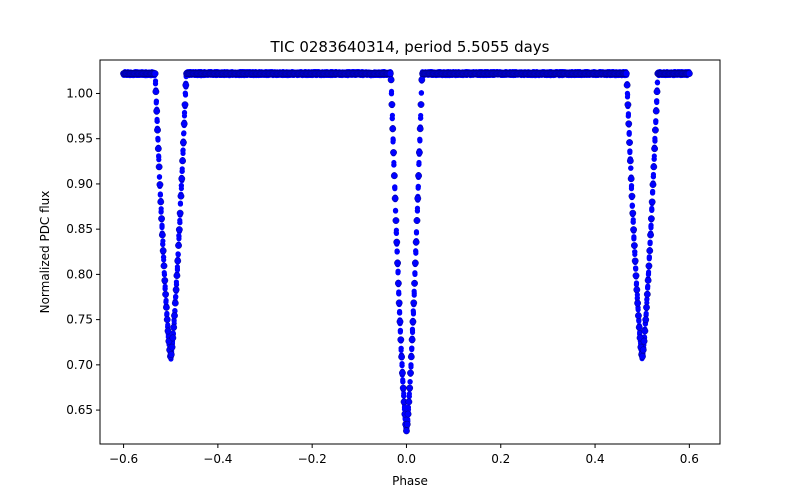 The height and width of the screenshot is (500, 800). I want to click on chart-title: TIC 0283640314, period 5.5055 days, so click(409, 47).